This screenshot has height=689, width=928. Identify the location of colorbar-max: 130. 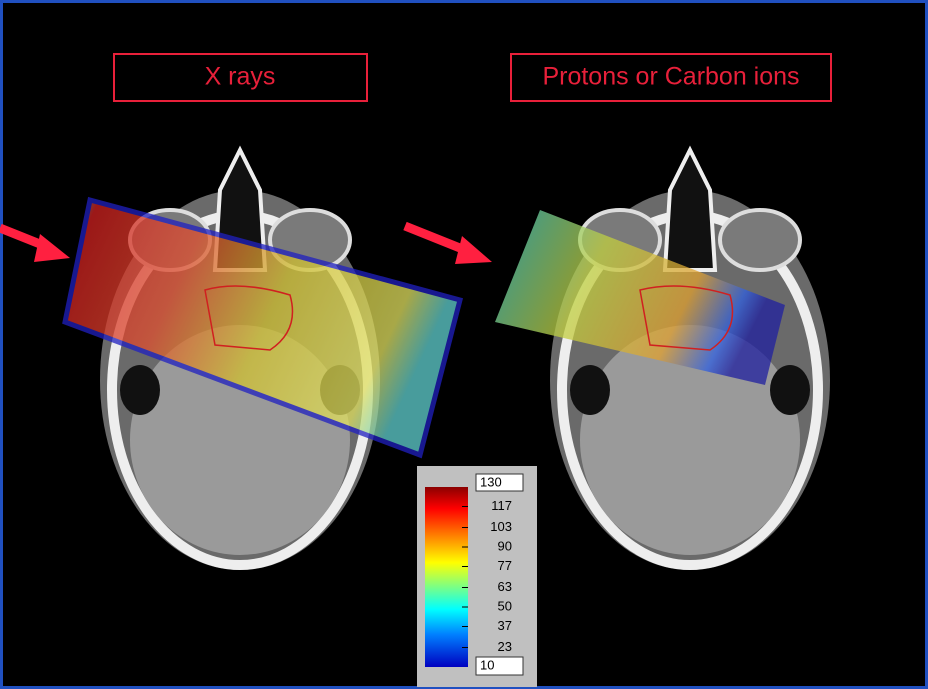
(491, 481).